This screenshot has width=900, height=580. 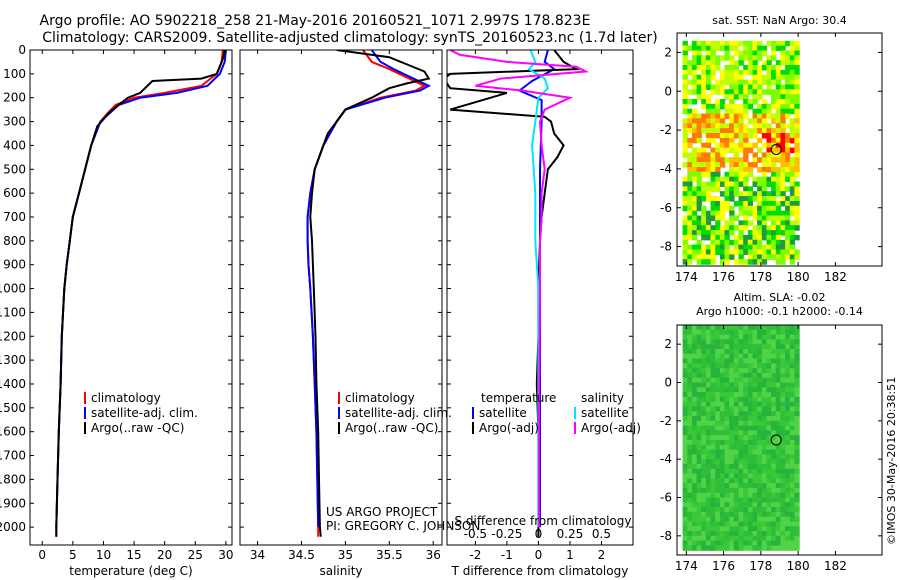 What do you see at coordinates (164, 555) in the screenshot?
I see `temperature-xtick-label: 20` at bounding box center [164, 555].